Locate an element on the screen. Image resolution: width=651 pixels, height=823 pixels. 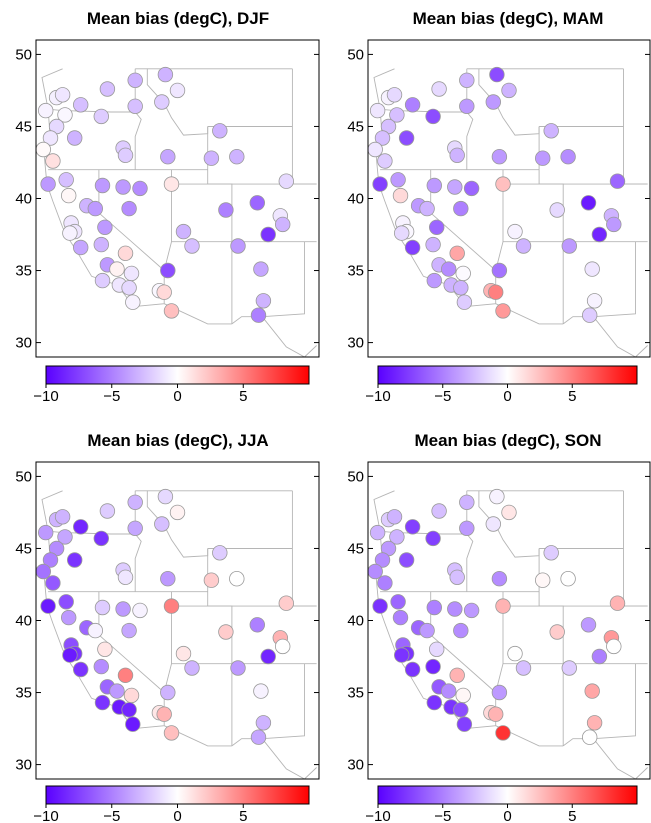
panel-title: Mean bias (degC), SON is located at coordinates (507, 440).